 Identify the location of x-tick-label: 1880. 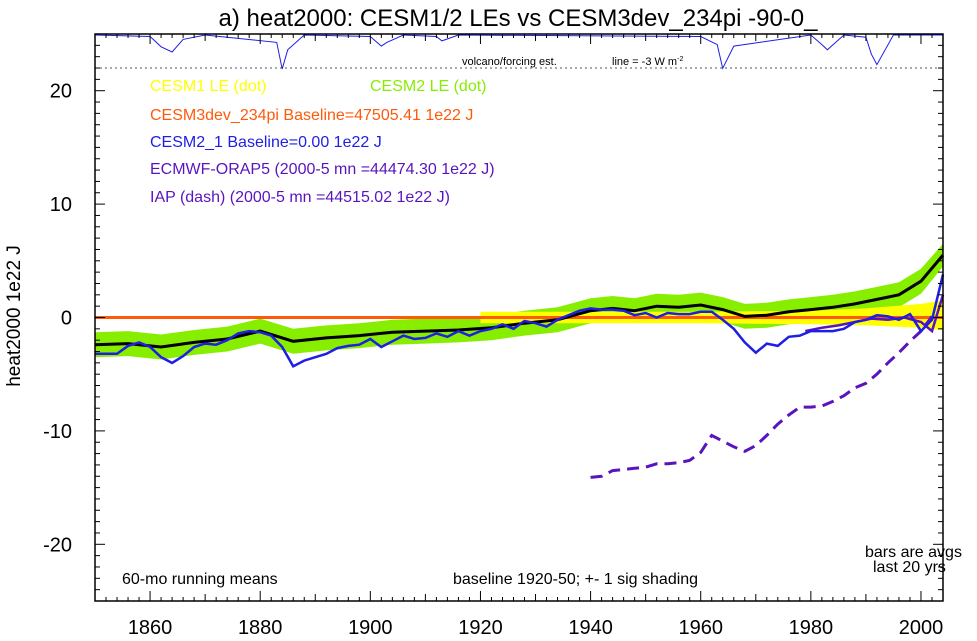
(260, 628).